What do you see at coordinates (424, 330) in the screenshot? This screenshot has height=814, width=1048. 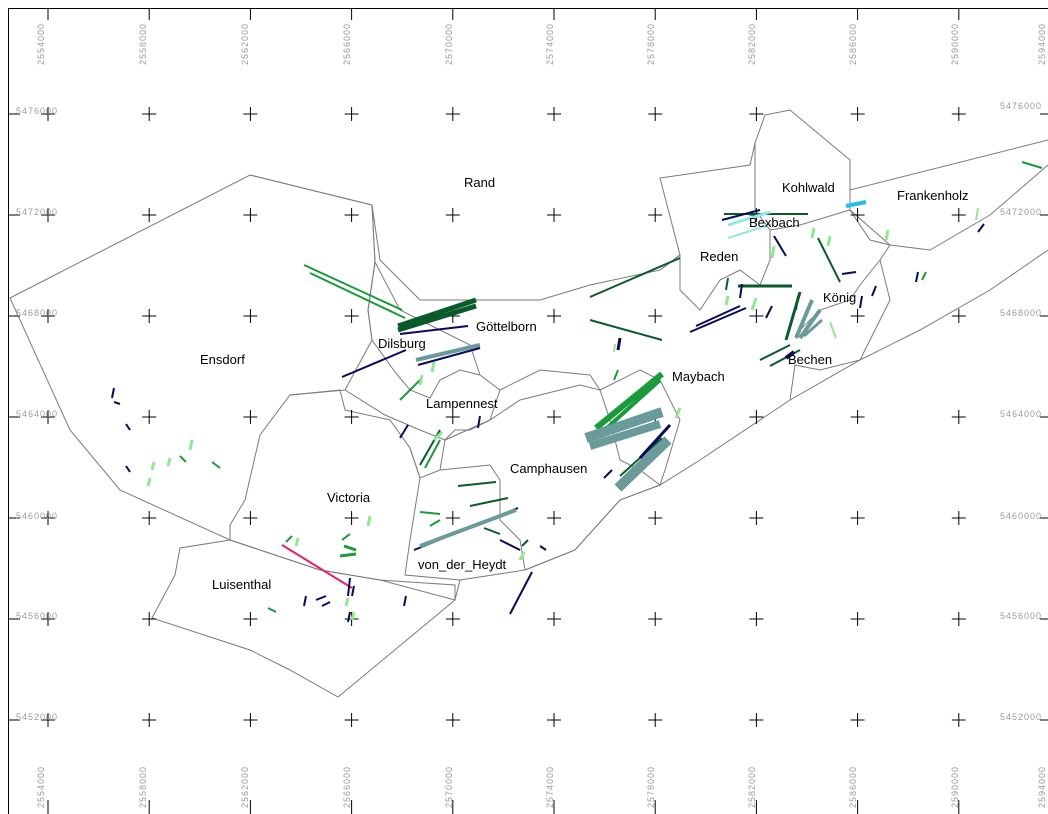 I see `dilsburg-boundary` at bounding box center [424, 330].